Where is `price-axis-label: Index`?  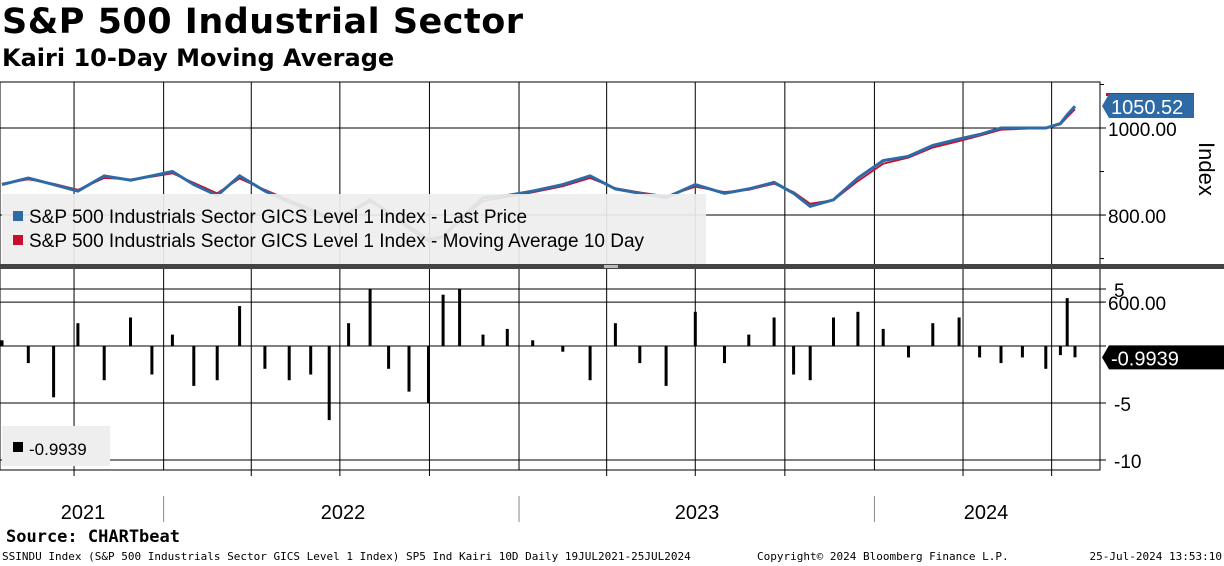
price-axis-label: Index is located at coordinates (1206, 169).